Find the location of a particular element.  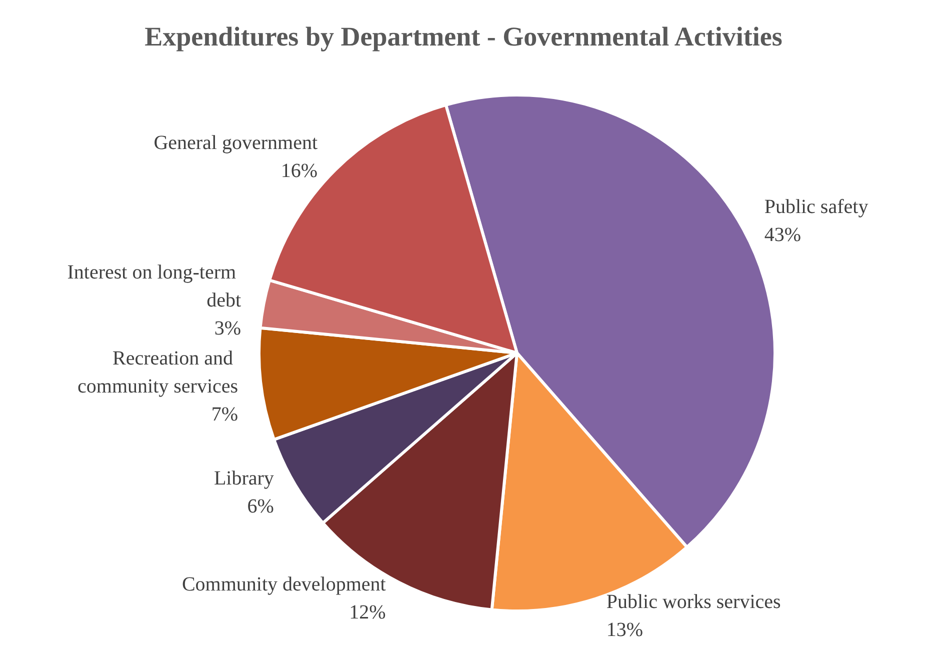

slice-label: General government is located at coordinates (236, 143).